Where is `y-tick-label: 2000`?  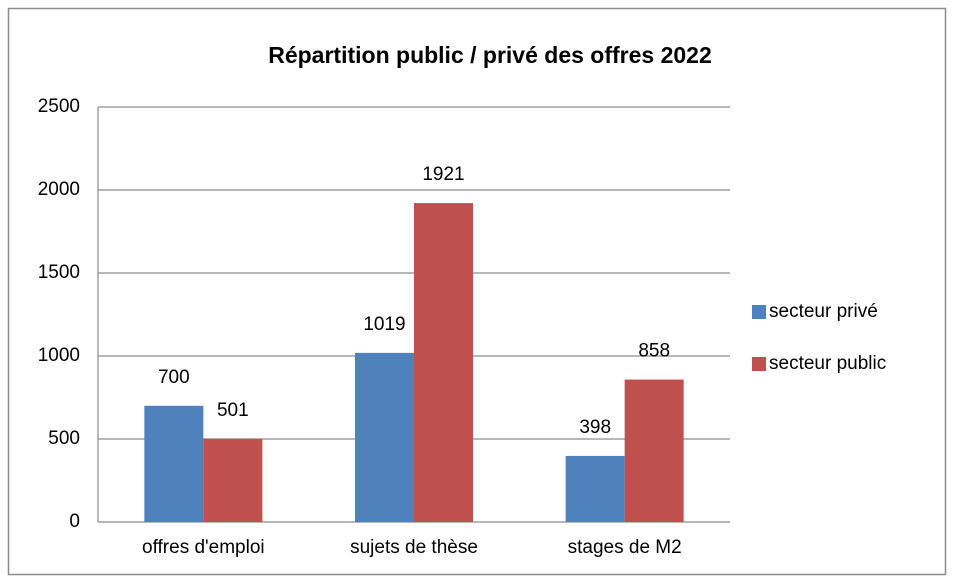 y-tick-label: 2000 is located at coordinates (59, 189).